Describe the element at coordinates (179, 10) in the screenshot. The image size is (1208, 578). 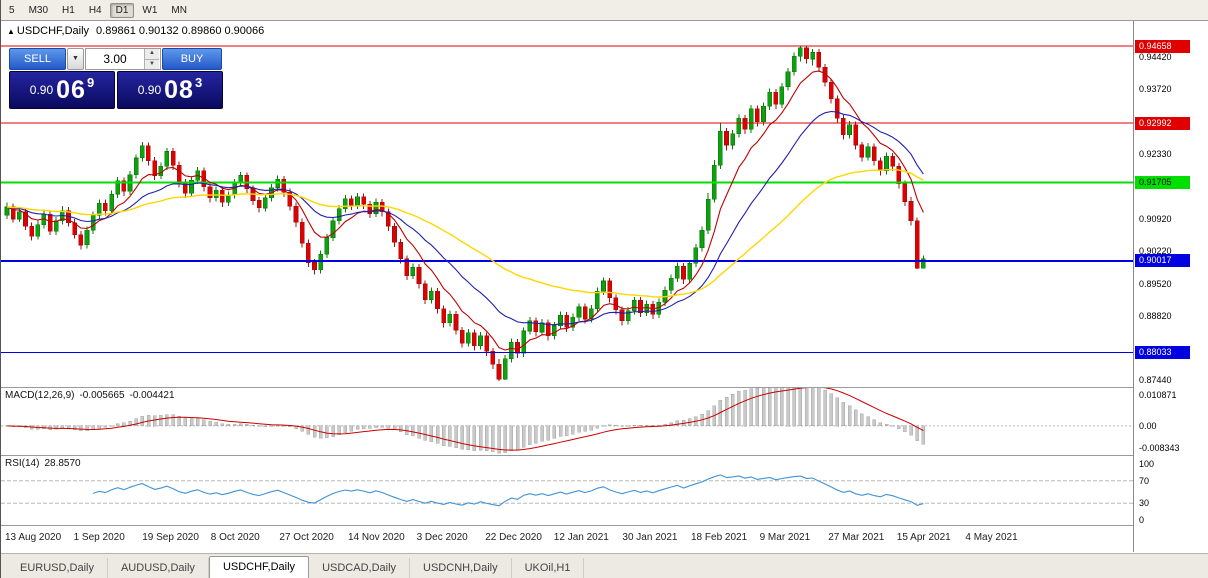
I see `timeframe-button-mn: MN` at that location.